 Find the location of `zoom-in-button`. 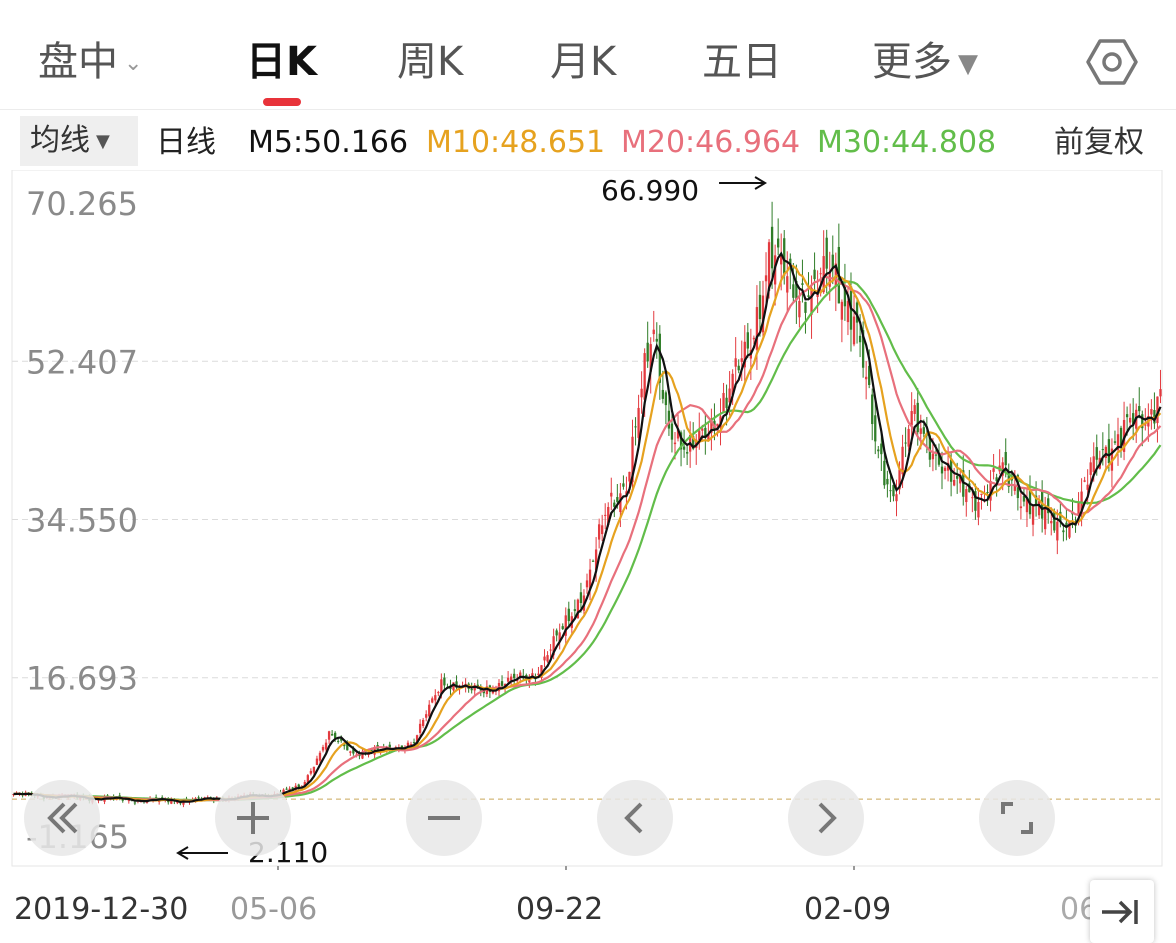

zoom-in-button is located at coordinates (253, 818).